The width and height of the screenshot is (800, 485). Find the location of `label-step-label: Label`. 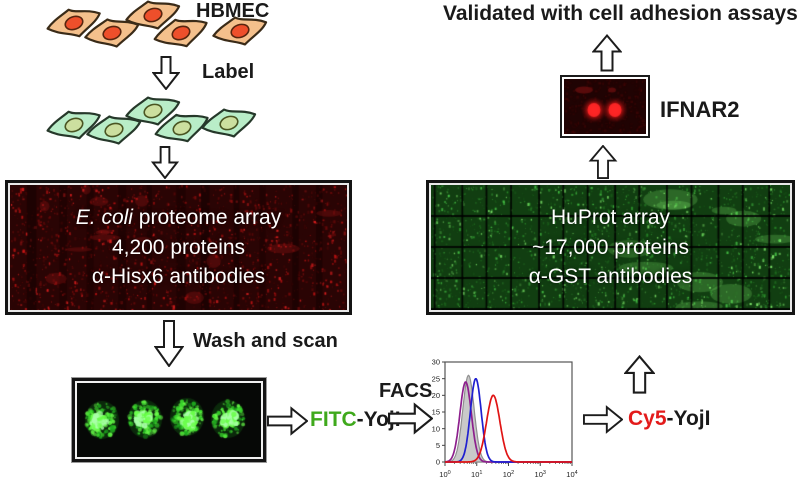

label-step-label: Label is located at coordinates (228, 72).